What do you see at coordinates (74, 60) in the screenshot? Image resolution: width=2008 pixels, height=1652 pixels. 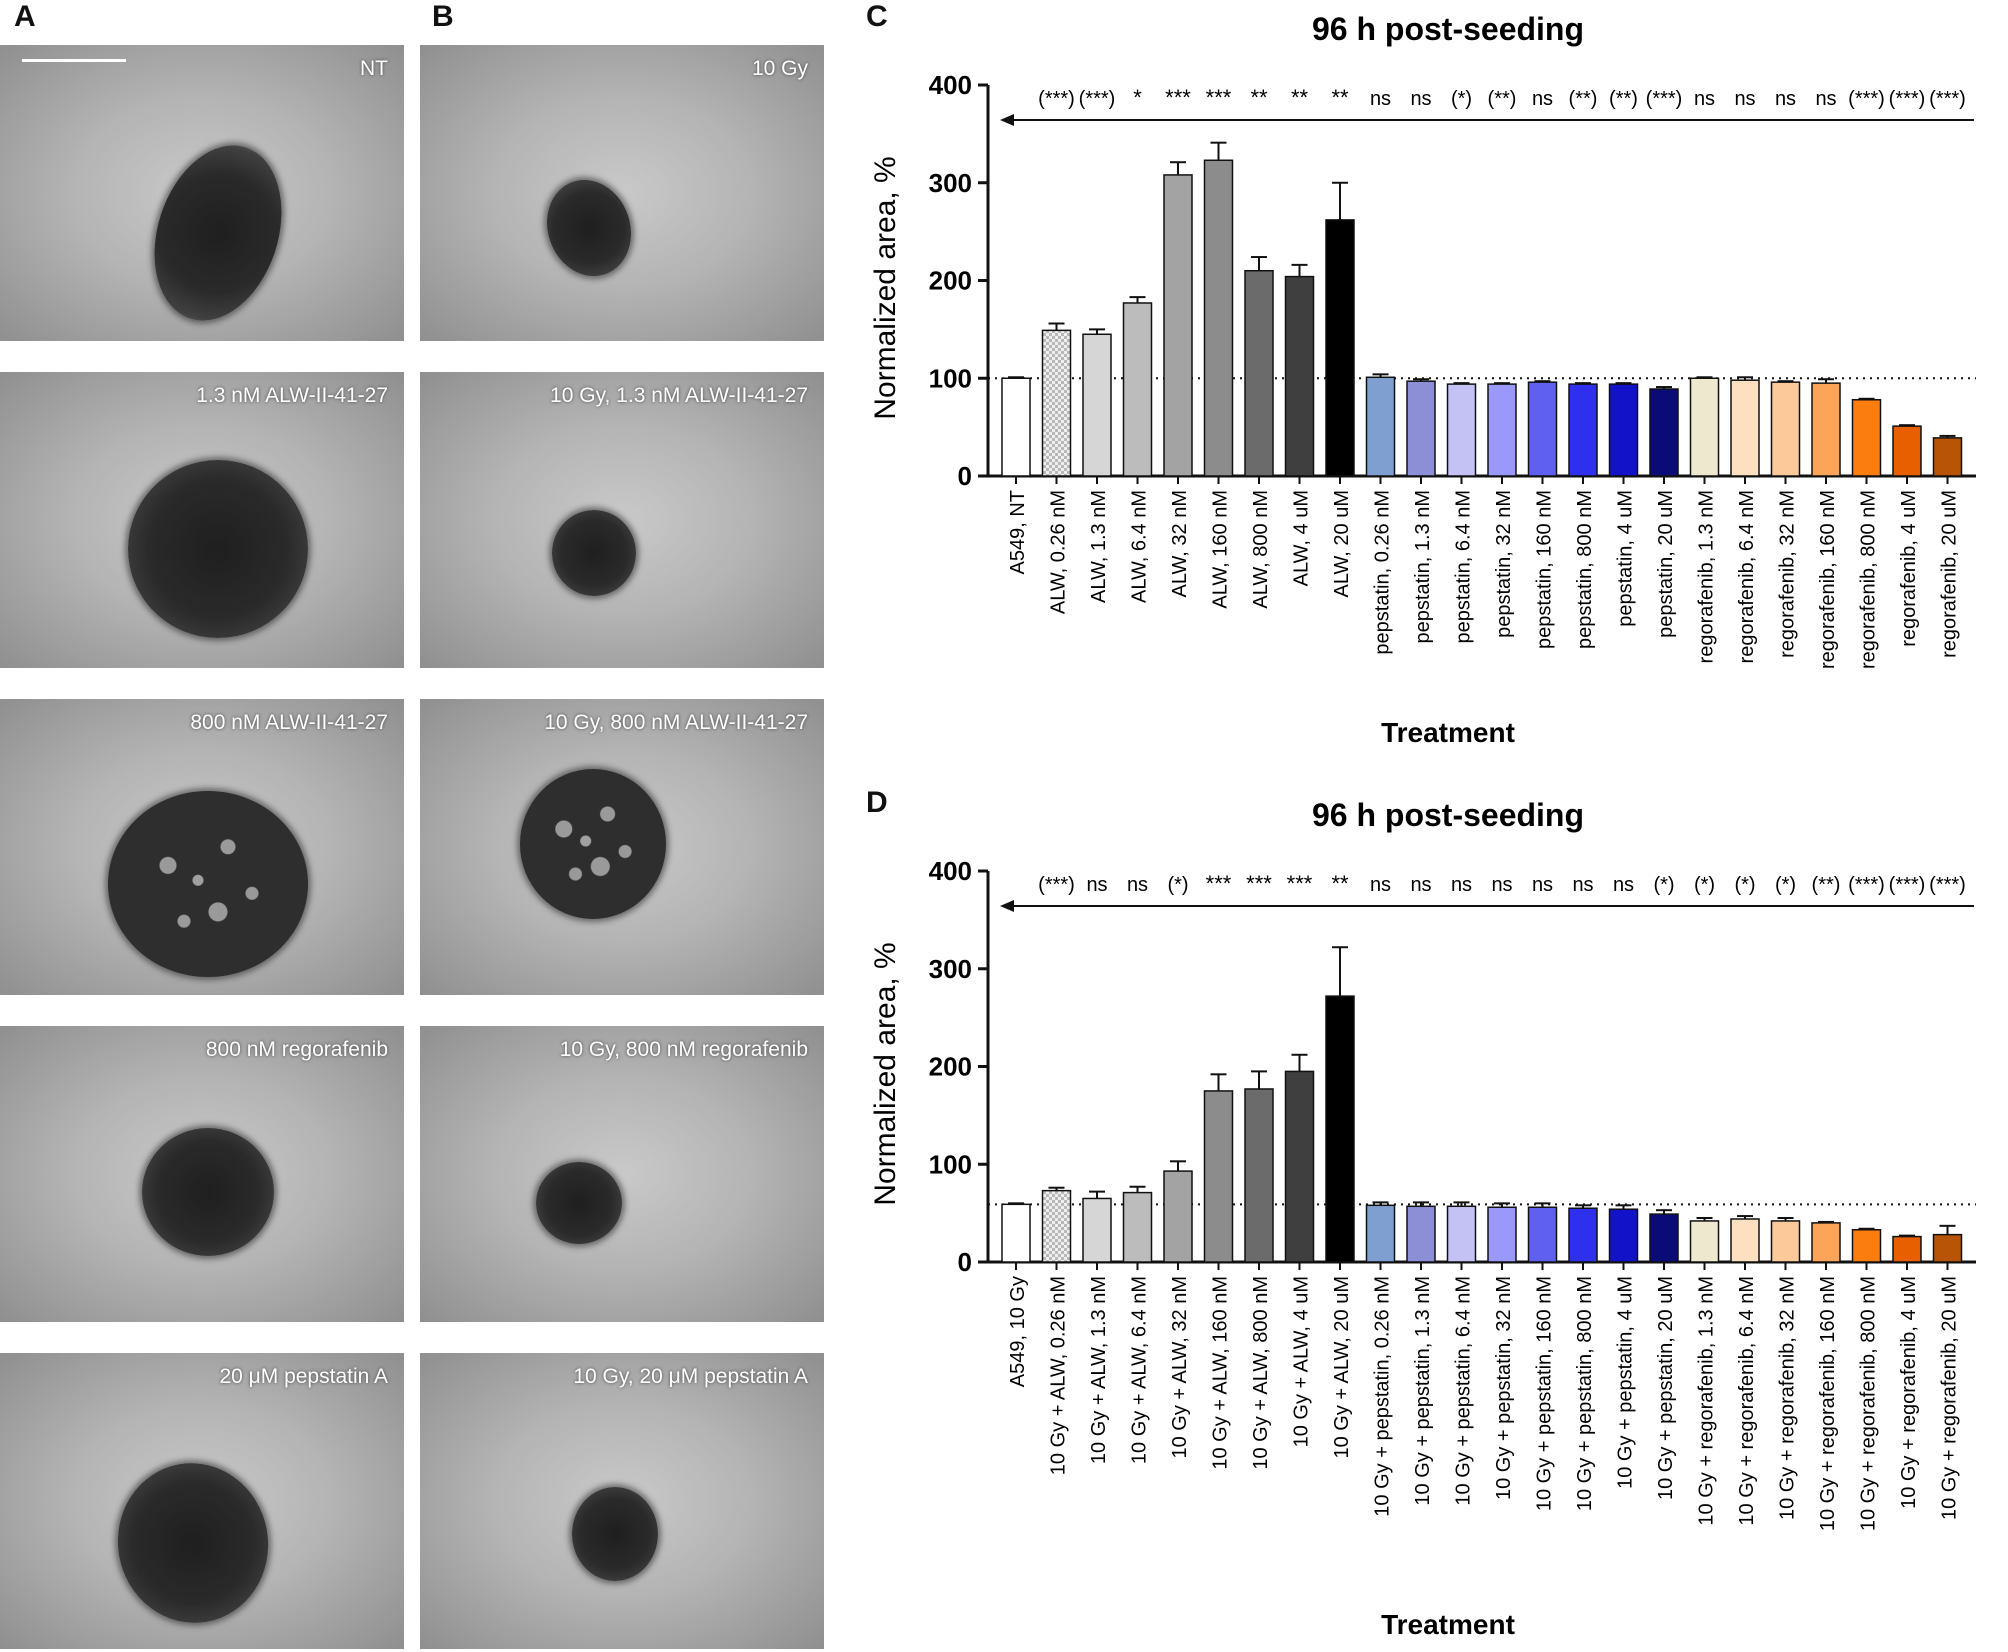 I see `scale-bar` at bounding box center [74, 60].